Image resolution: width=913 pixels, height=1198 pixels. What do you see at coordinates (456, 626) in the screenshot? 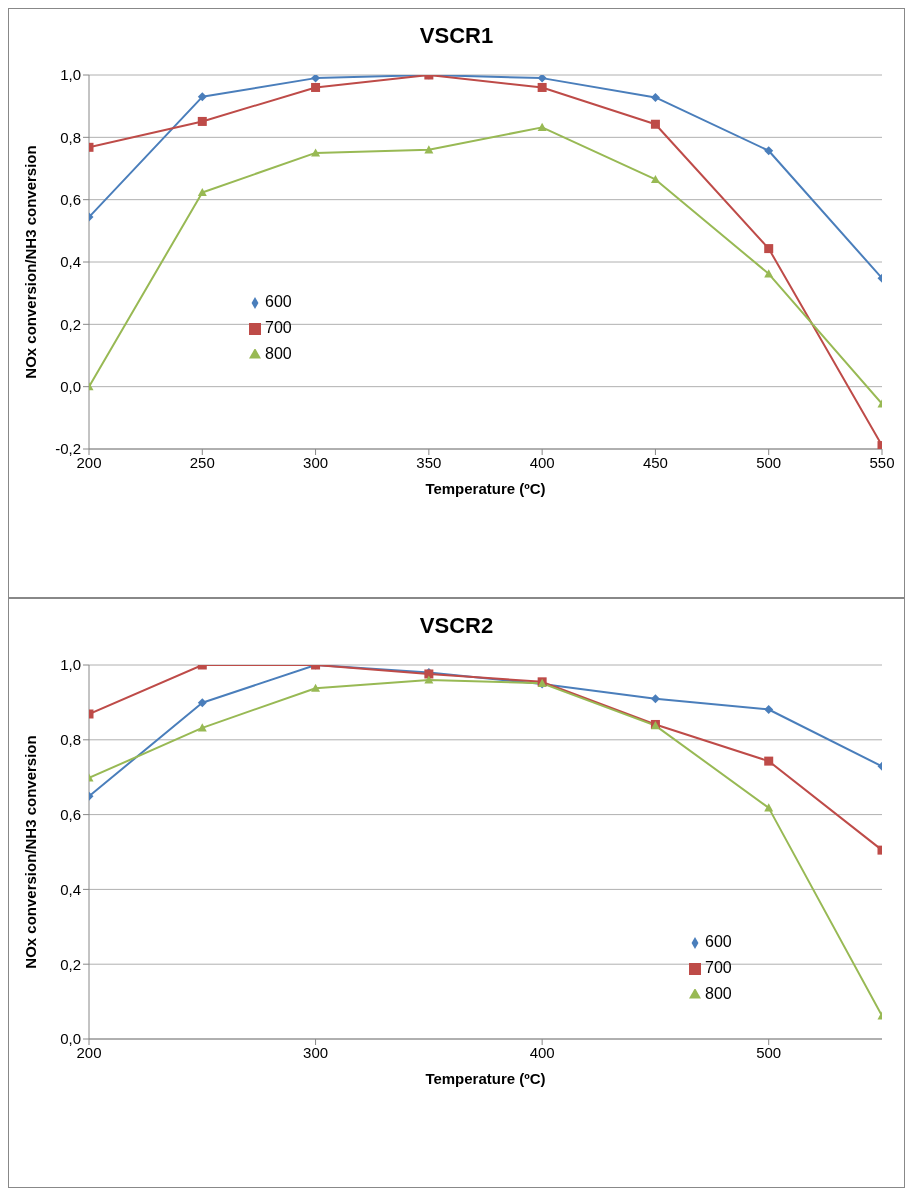
I see `chart-title: VSCR2` at bounding box center [456, 626].